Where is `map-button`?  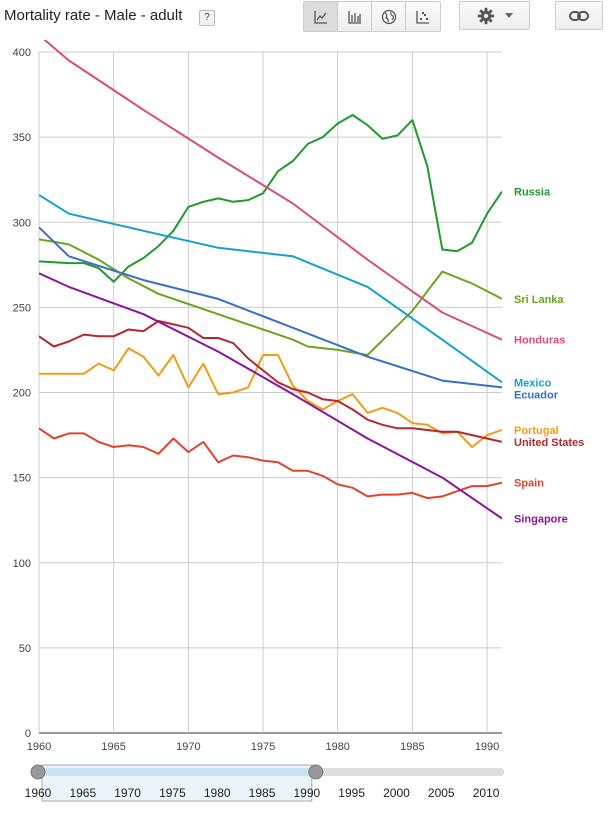 map-button is located at coordinates (389, 16).